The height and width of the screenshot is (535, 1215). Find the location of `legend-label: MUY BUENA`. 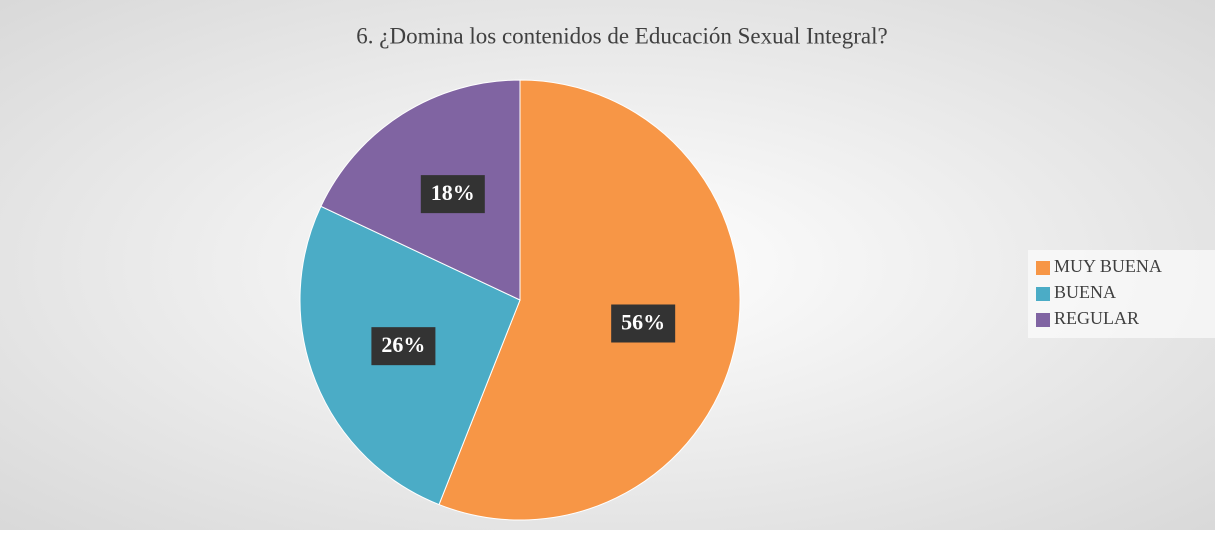

legend-label: MUY BUENA is located at coordinates (1108, 266).